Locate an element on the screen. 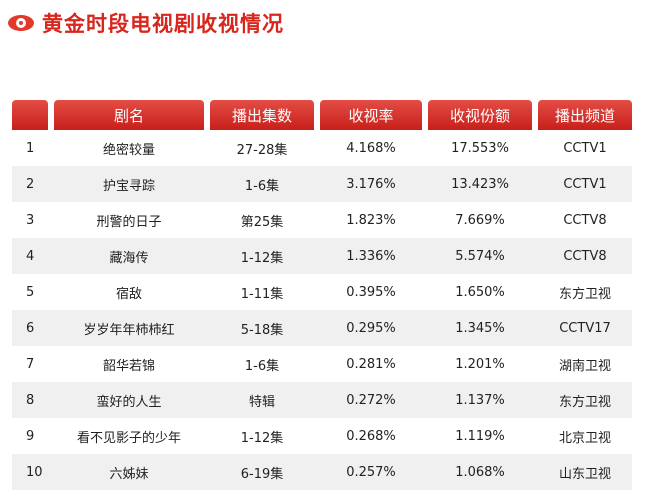 The image size is (652, 498). page-title: 黄金时段电视剧收视情况 is located at coordinates (163, 24).